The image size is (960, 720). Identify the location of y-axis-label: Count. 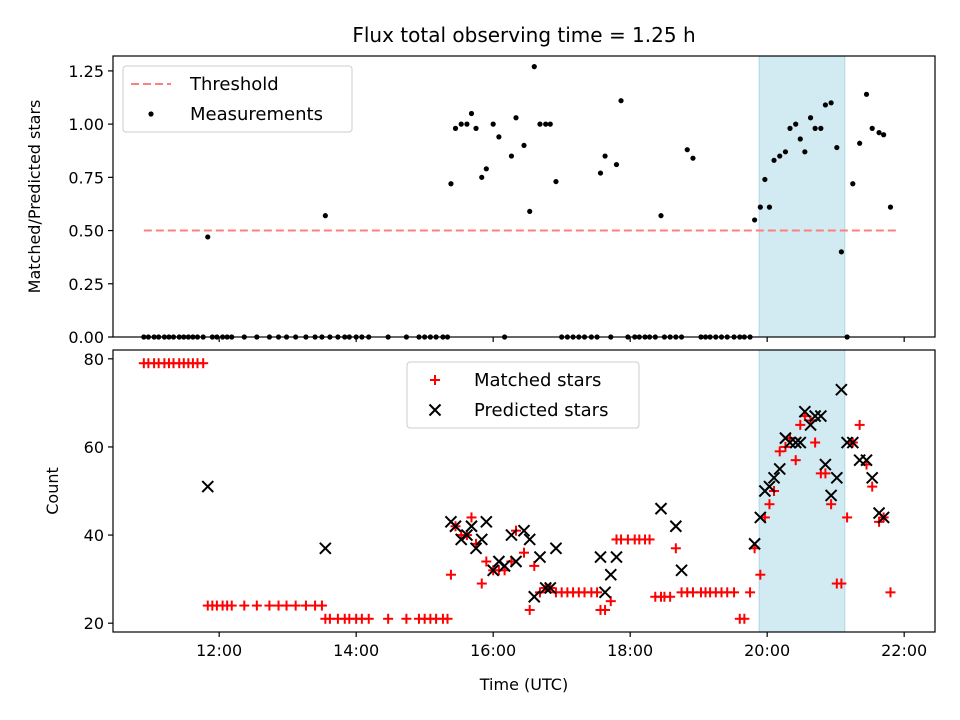
(52, 491).